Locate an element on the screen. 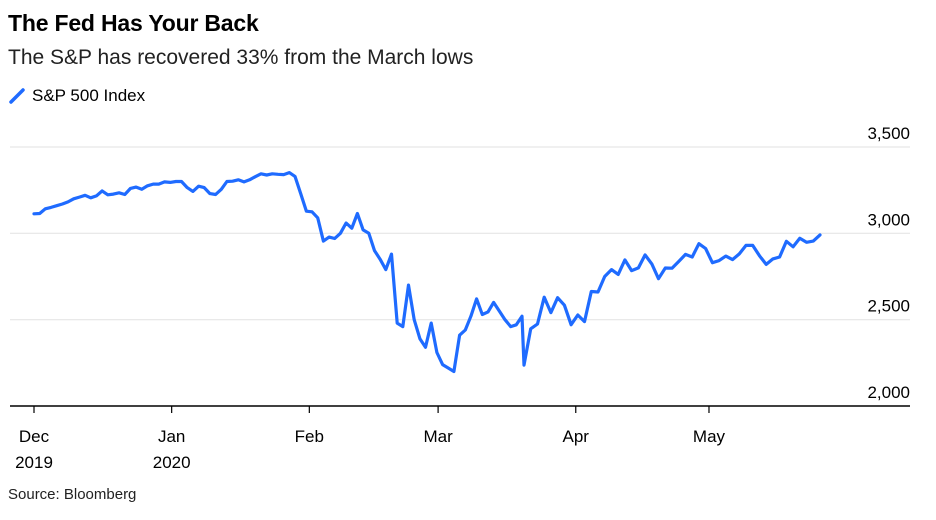 The height and width of the screenshot is (520, 936). x-tick-label: Apr is located at coordinates (576, 436).